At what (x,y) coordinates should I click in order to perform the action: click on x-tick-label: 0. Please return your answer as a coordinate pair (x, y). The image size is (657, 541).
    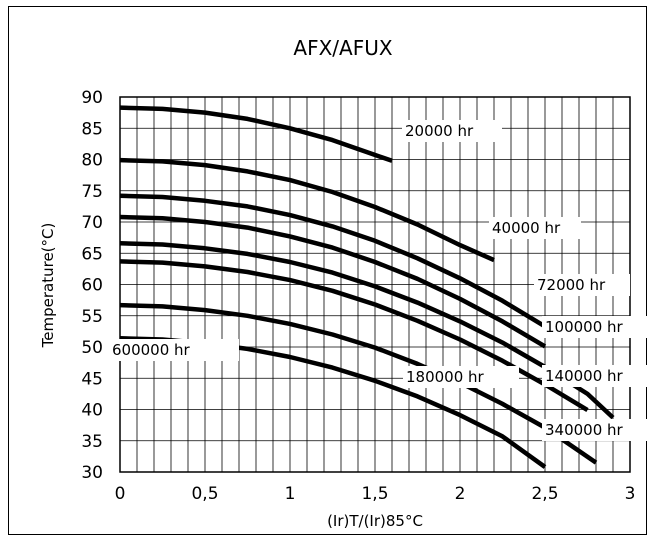
    Looking at the image, I should click on (120, 494).